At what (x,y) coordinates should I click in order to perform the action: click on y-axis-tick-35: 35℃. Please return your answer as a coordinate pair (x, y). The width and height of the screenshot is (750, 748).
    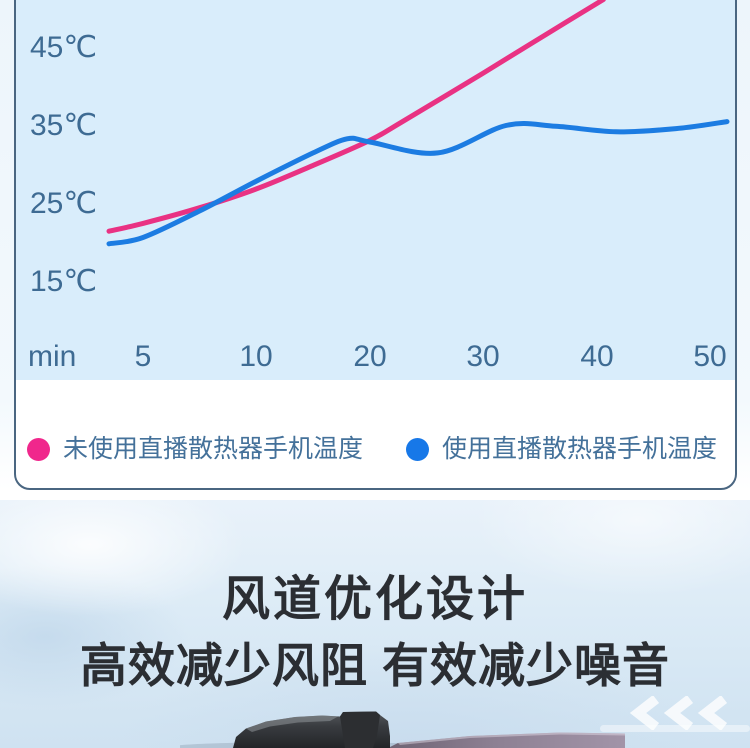
    Looking at the image, I should click on (64, 125).